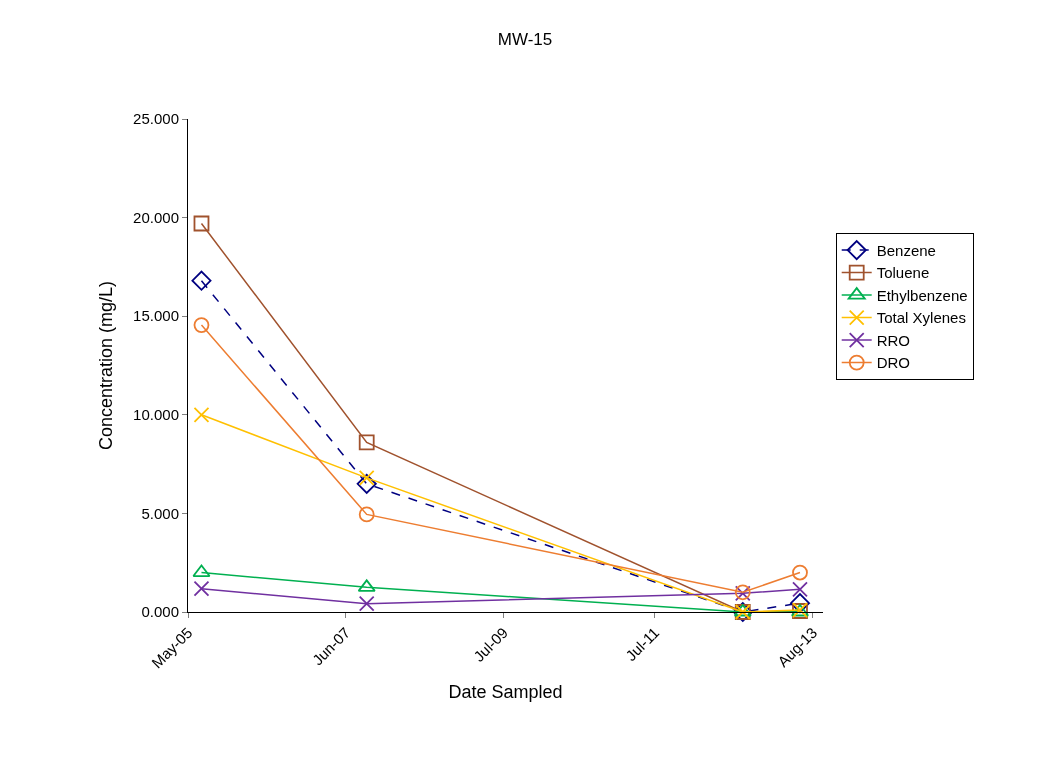 The width and height of the screenshot is (1050, 771). I want to click on y-tick-label: 20.000, so click(156, 217).